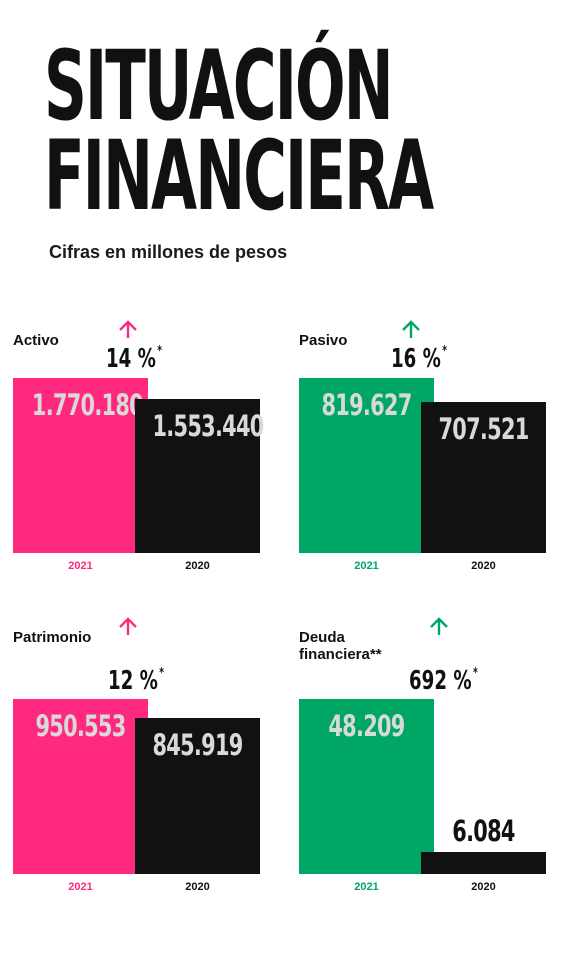  What do you see at coordinates (340, 646) in the screenshot?
I see `chart-title: Deuda financiera**` at bounding box center [340, 646].